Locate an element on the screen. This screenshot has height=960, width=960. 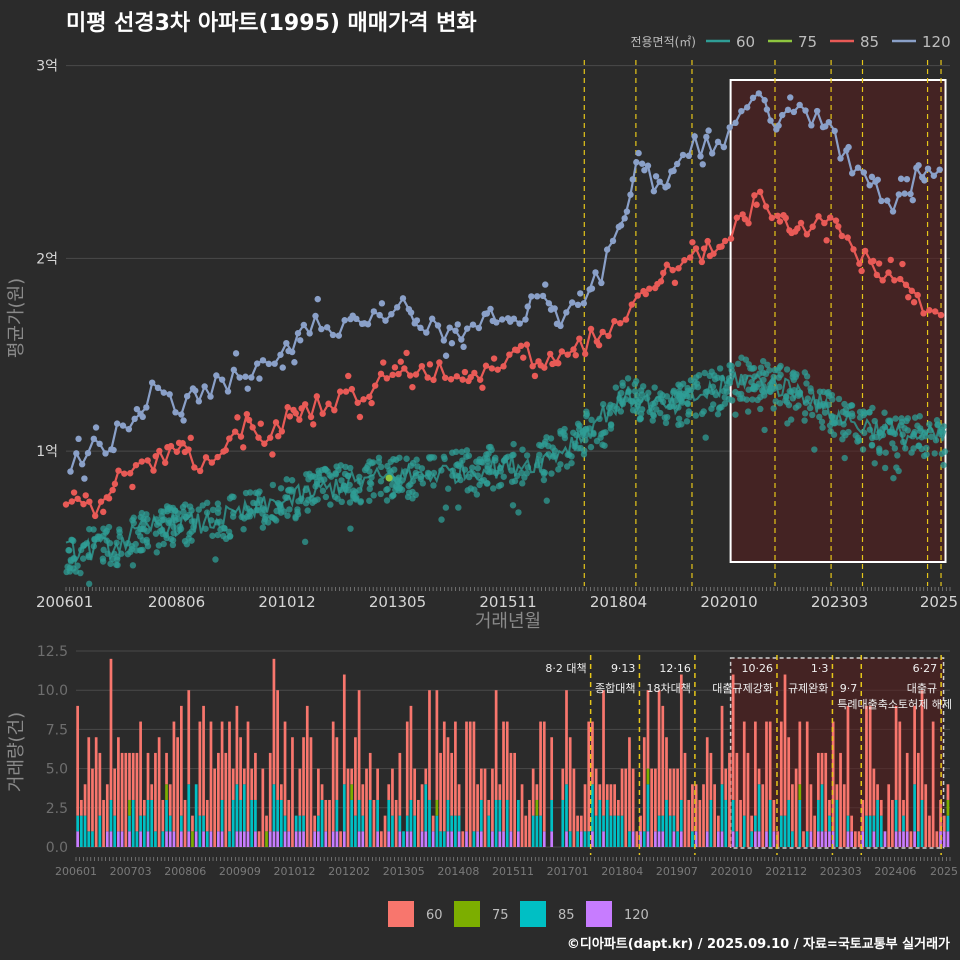
event-label-2: 9·7 is located at coordinates (849, 688).